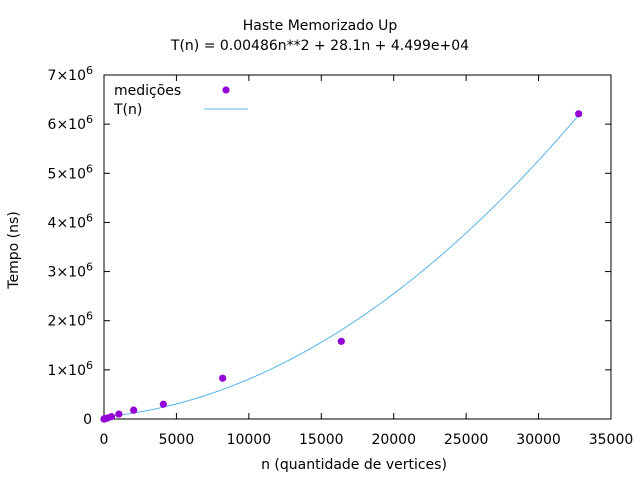 The width and height of the screenshot is (640, 480). What do you see at coordinates (147, 91) in the screenshot?
I see `legend-label-medicoes: medições` at bounding box center [147, 91].